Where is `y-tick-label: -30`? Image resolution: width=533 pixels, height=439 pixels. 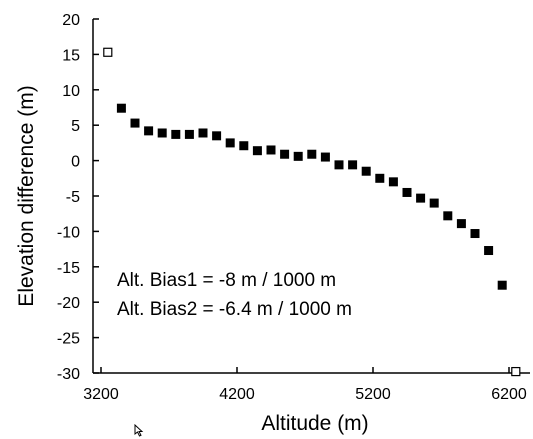 y-tick-label: -30 is located at coordinates (68, 374).